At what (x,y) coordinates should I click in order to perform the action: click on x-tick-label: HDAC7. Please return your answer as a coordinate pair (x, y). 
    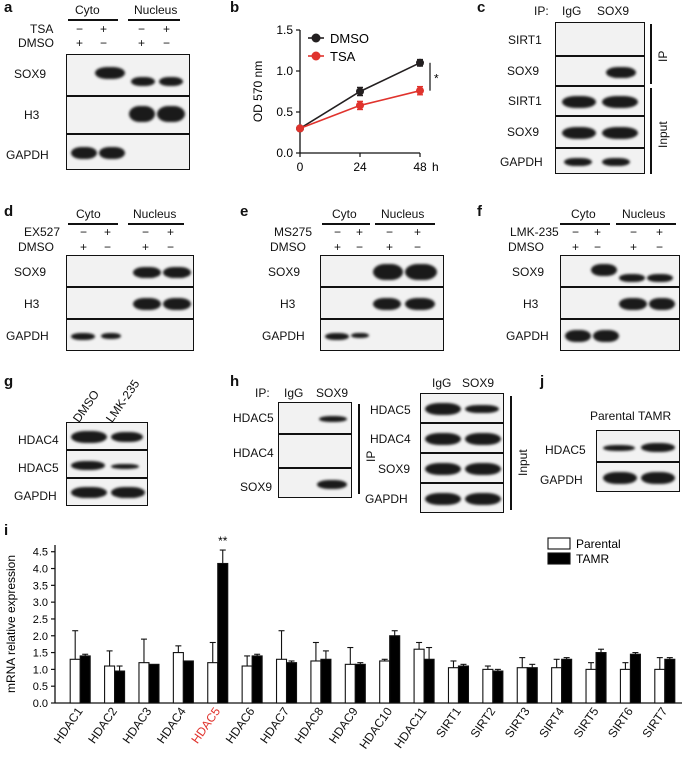
    Looking at the image, I should click on (274, 725).